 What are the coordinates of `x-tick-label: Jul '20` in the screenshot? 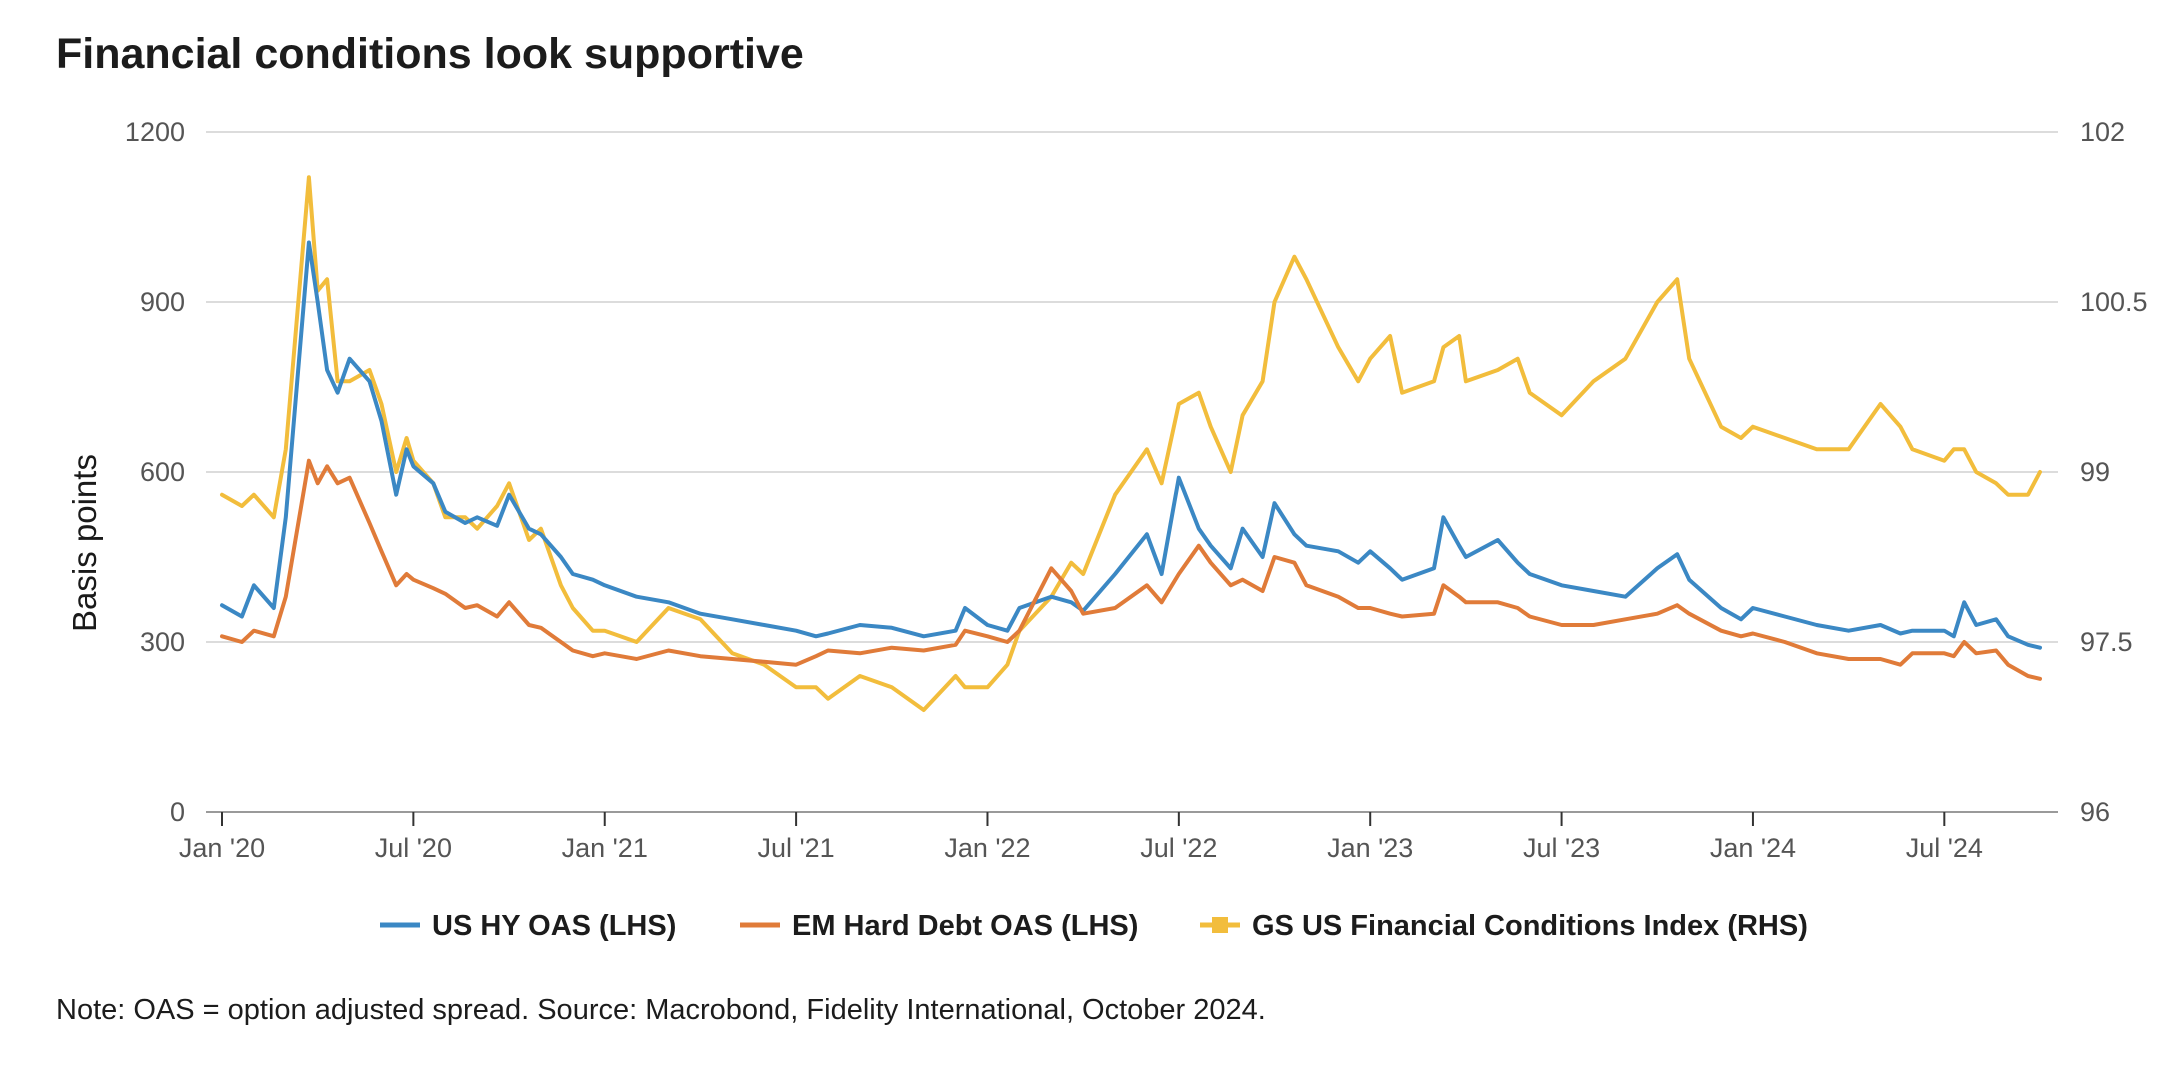 It's located at (413, 848).